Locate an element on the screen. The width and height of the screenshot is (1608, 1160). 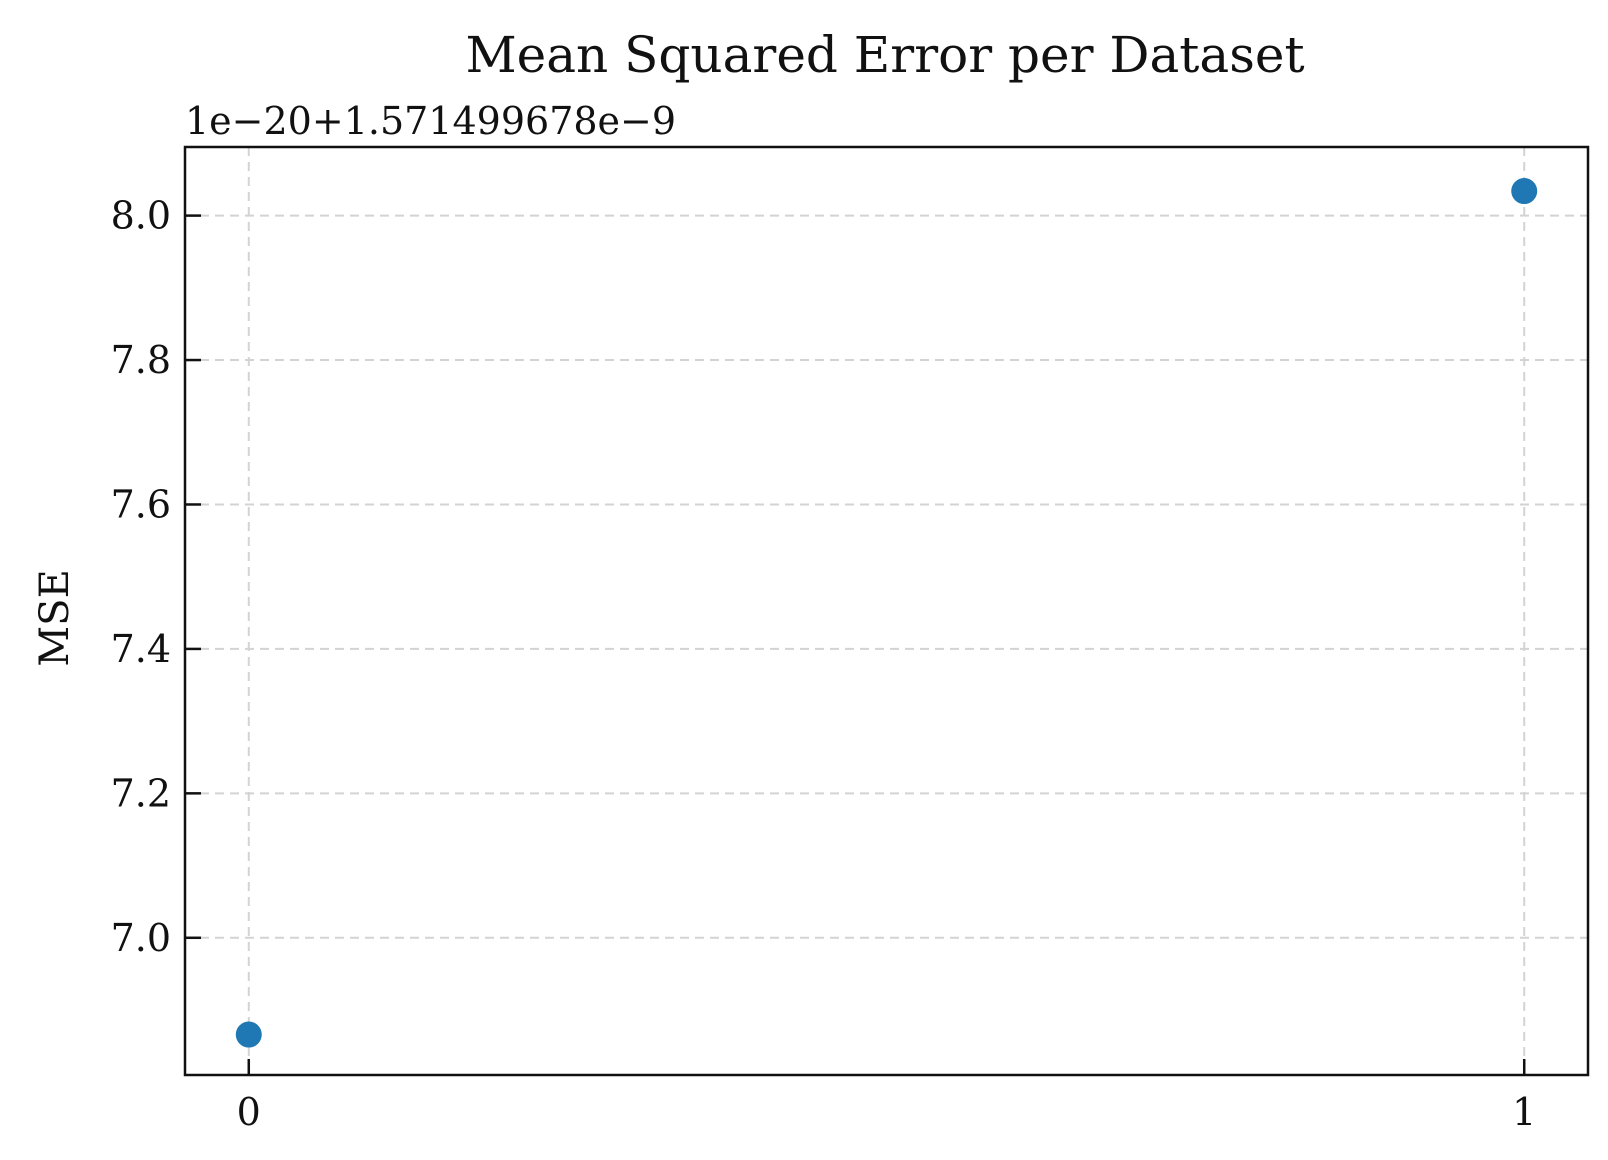
y-axis-offset-label: 1e−20+1.571499678e−9 is located at coordinates (430, 121).